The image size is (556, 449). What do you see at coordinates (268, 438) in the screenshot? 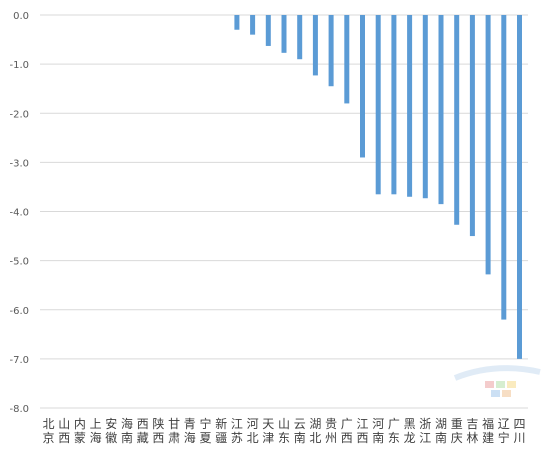
I see `x-category-label: 津` at bounding box center [268, 438].